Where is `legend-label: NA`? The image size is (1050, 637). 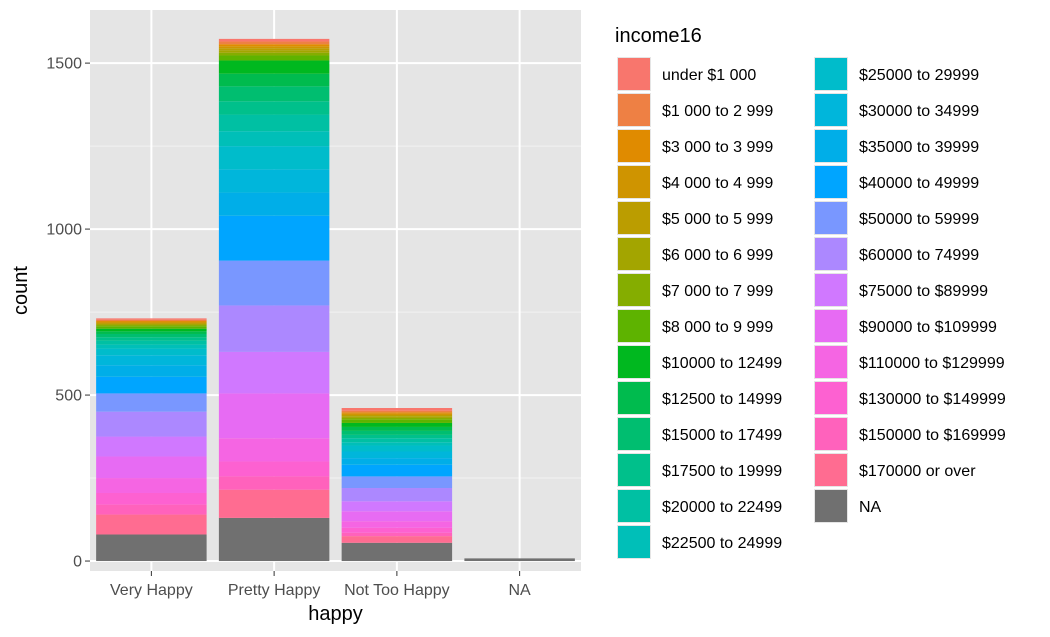
legend-label: NA is located at coordinates (870, 507).